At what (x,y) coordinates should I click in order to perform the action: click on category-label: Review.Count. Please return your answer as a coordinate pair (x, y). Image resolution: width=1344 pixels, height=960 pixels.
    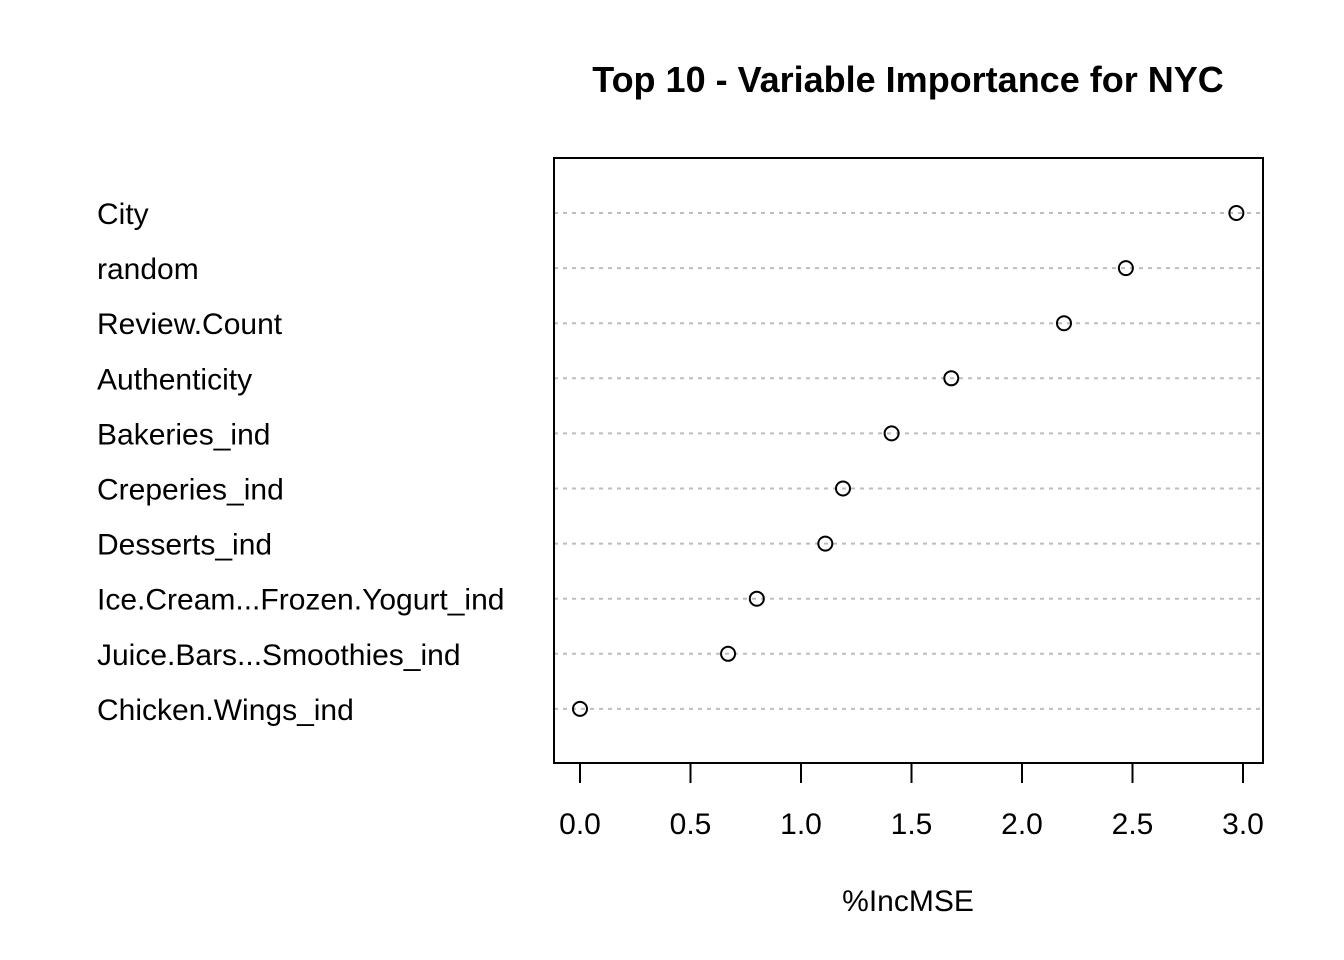
    Looking at the image, I should click on (190, 324).